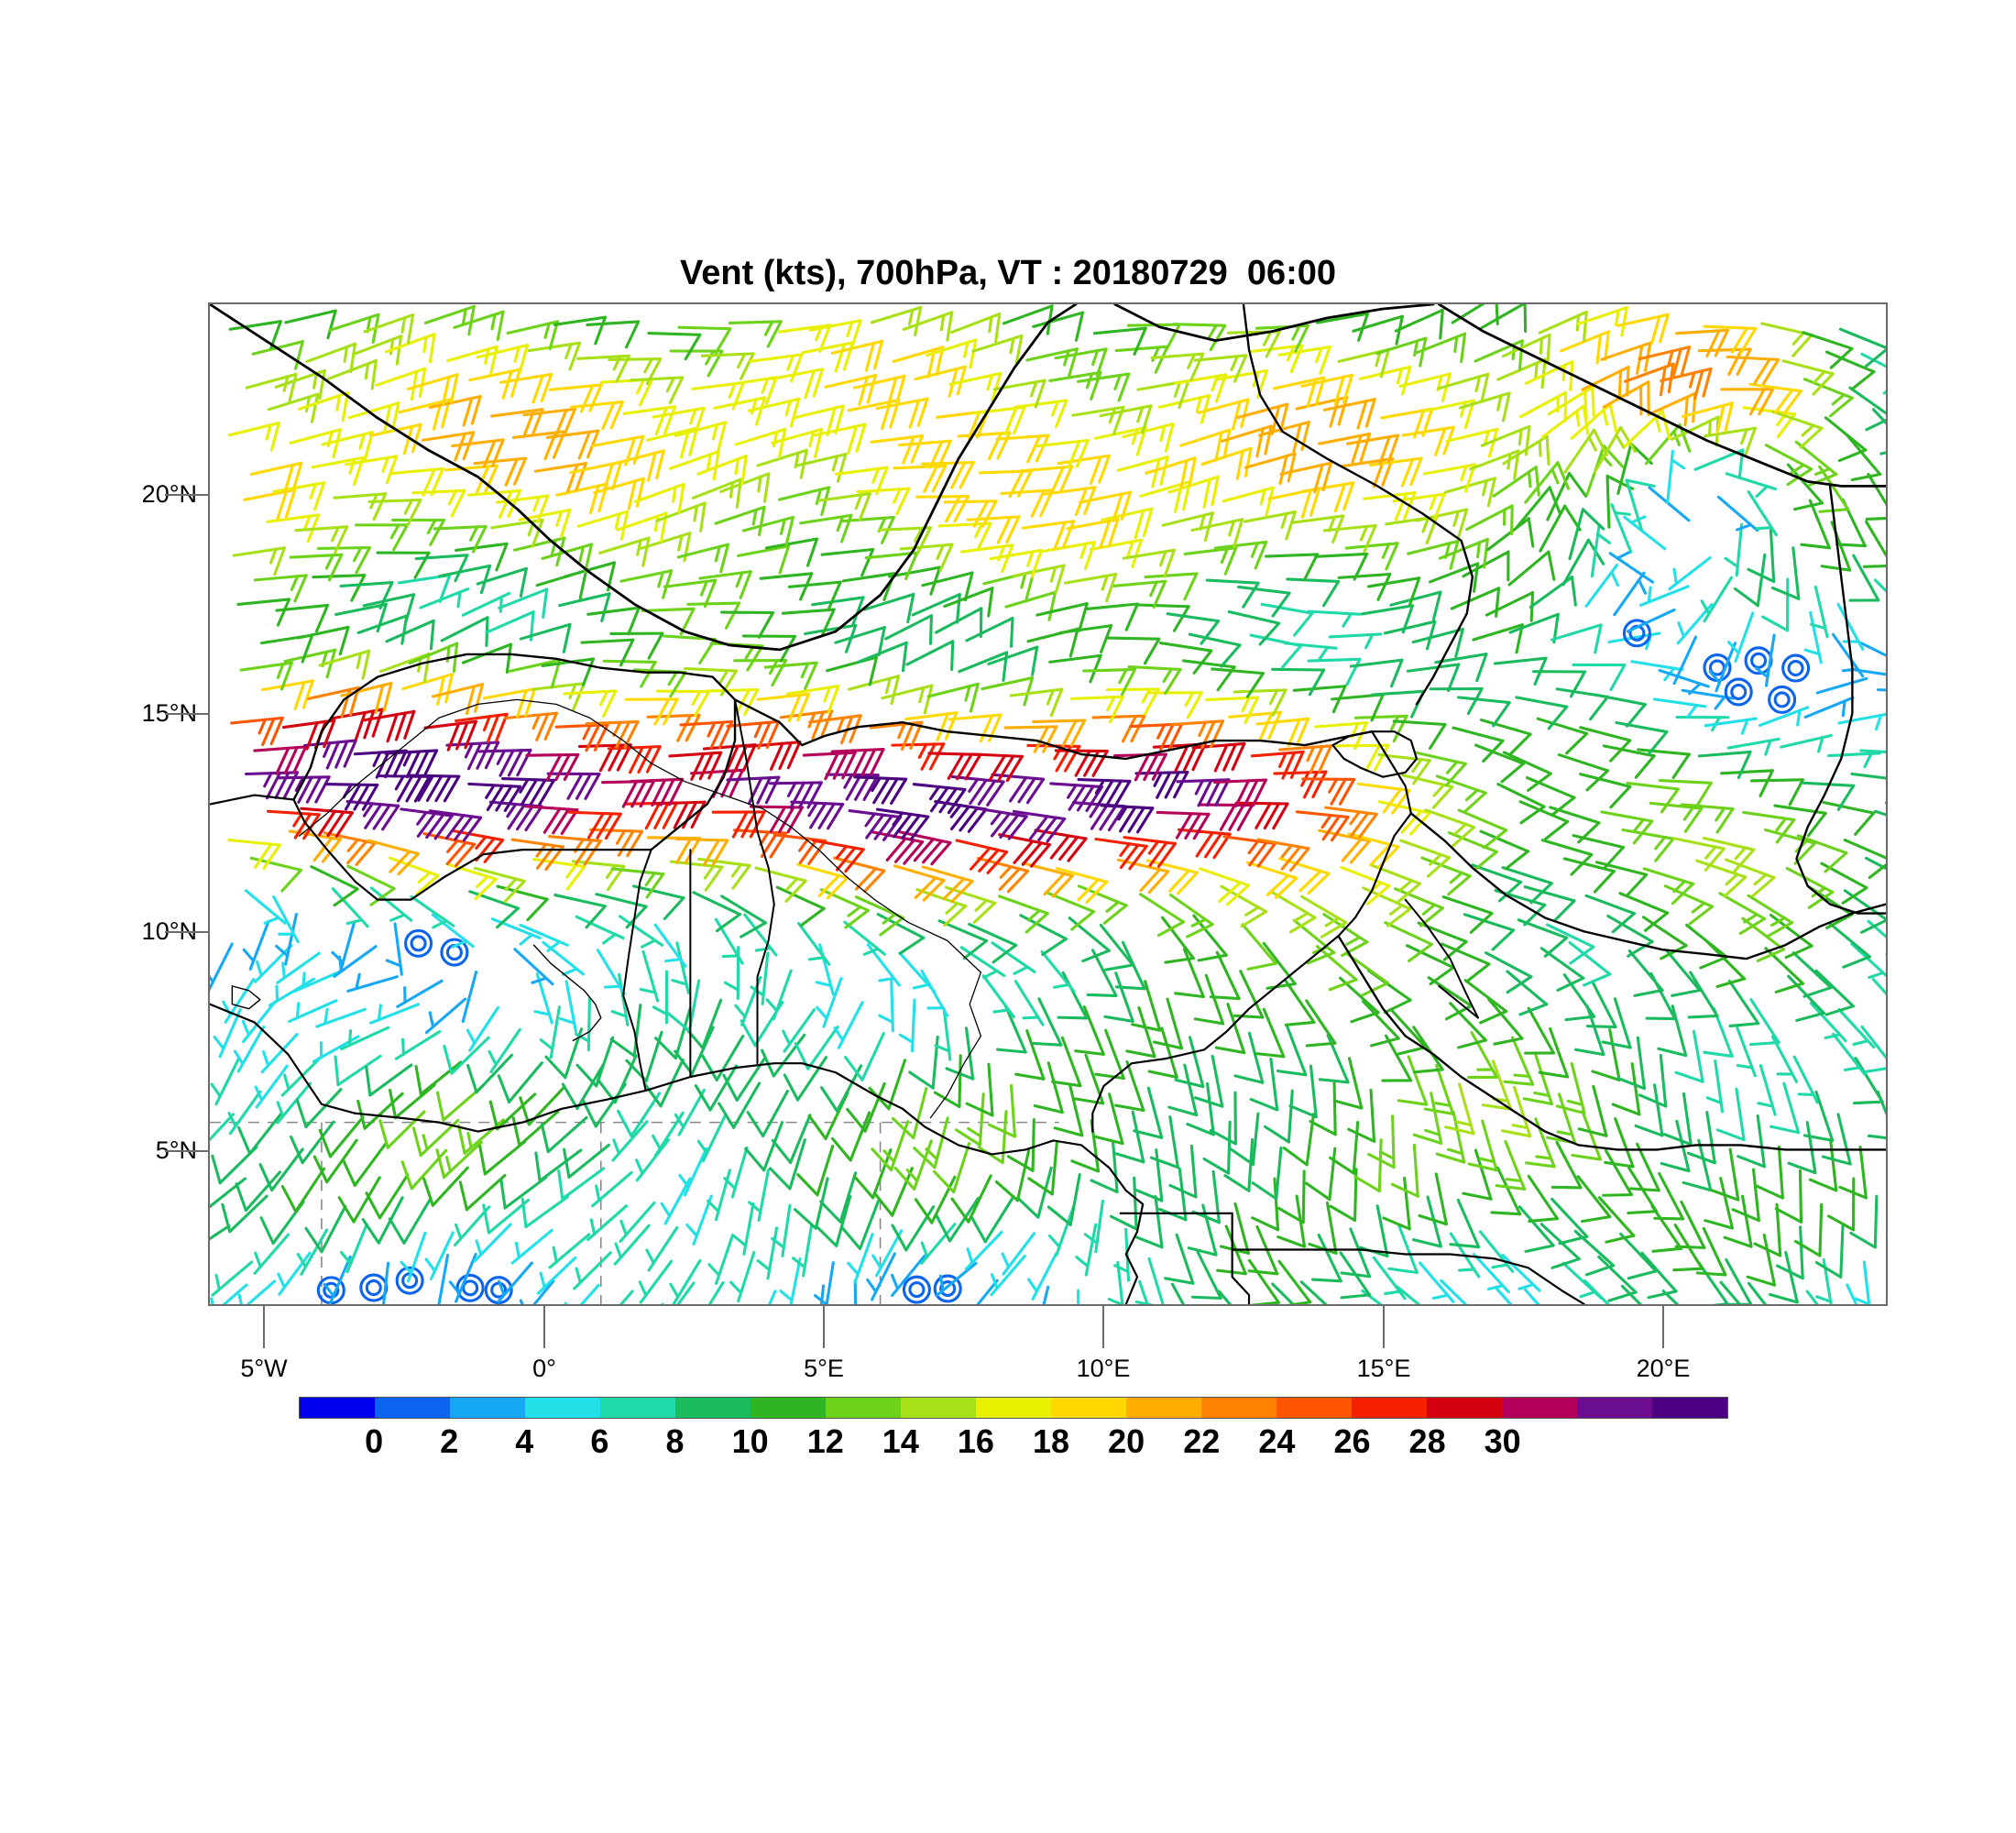 This screenshot has height=1833, width=2016. I want to click on xtick-label-10E: 10°E, so click(1103, 1368).